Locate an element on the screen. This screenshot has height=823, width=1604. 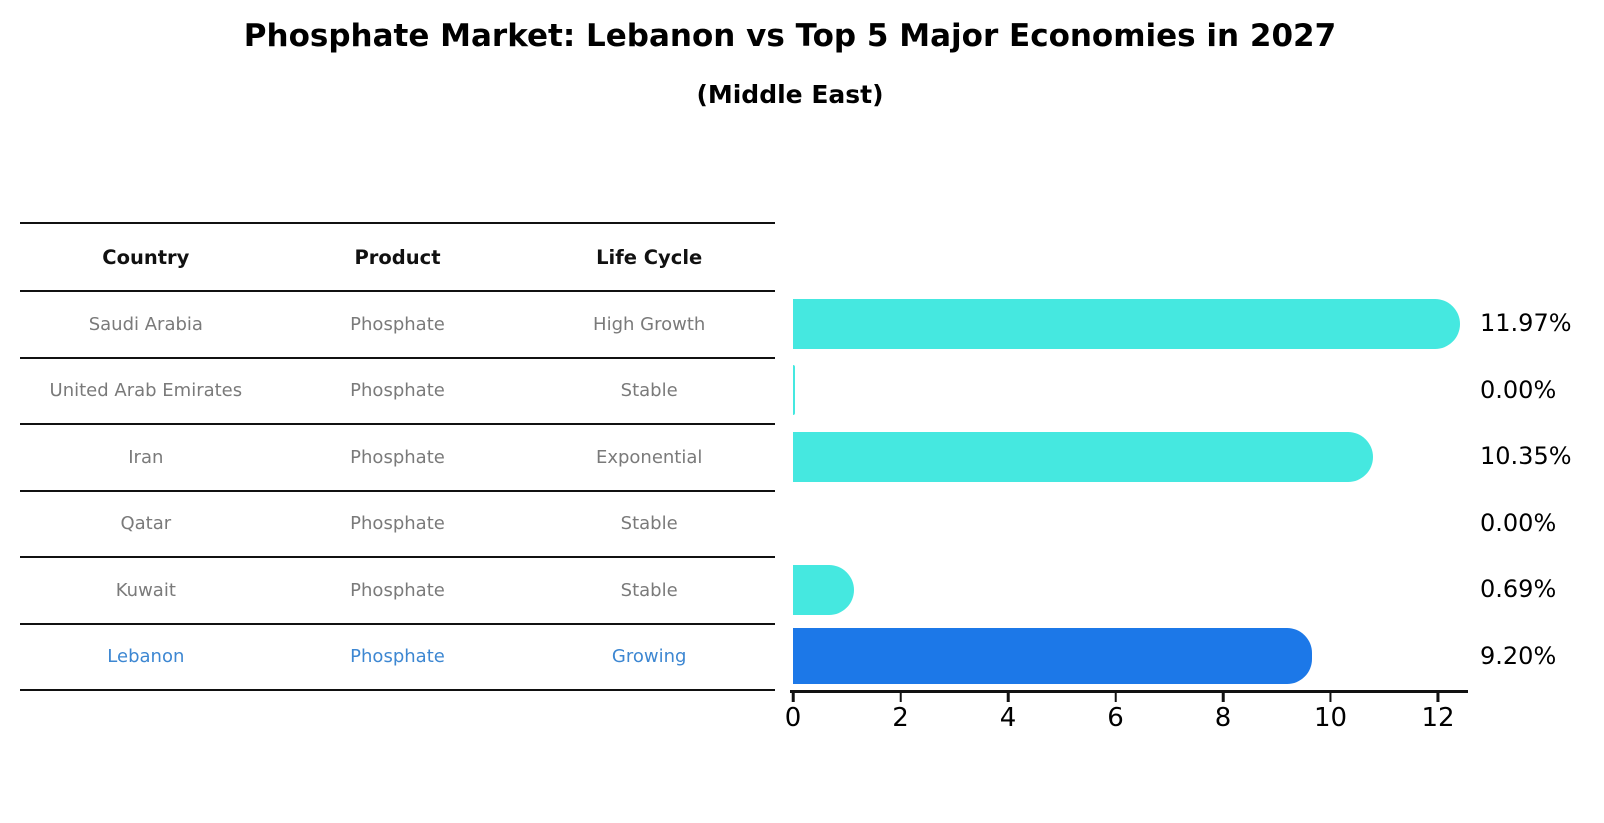
tick-label: 0 is located at coordinates (793, 718).